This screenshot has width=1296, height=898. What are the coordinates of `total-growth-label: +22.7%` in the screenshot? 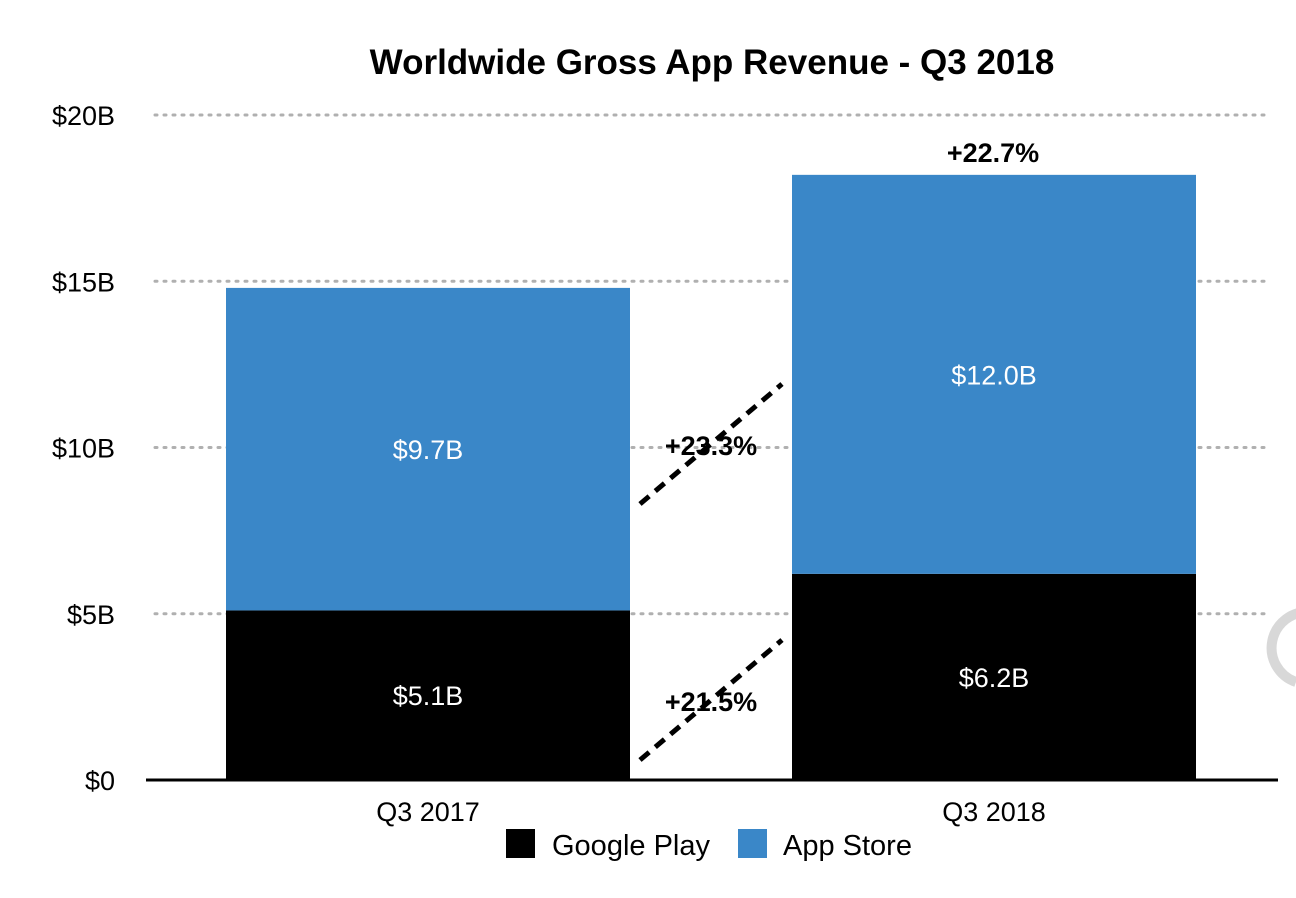 It's located at (993, 153).